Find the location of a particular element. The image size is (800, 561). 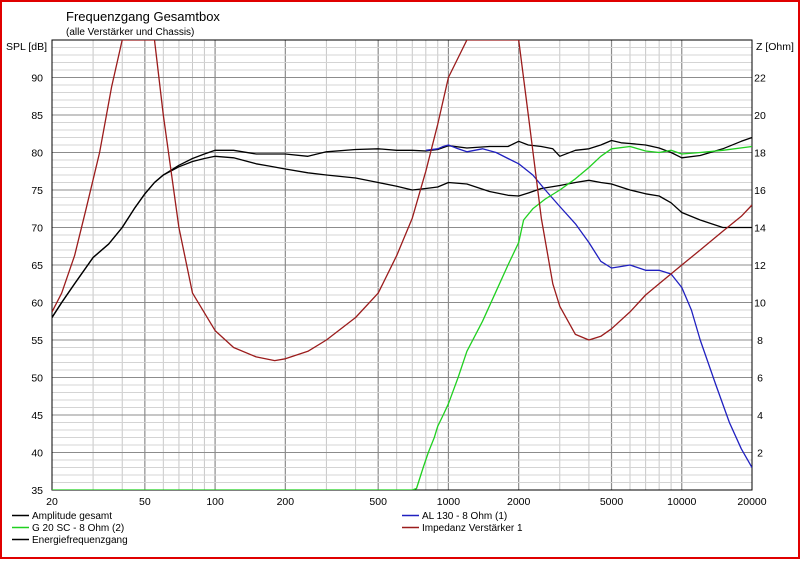

x-tick-label: 200 is located at coordinates (286, 502).